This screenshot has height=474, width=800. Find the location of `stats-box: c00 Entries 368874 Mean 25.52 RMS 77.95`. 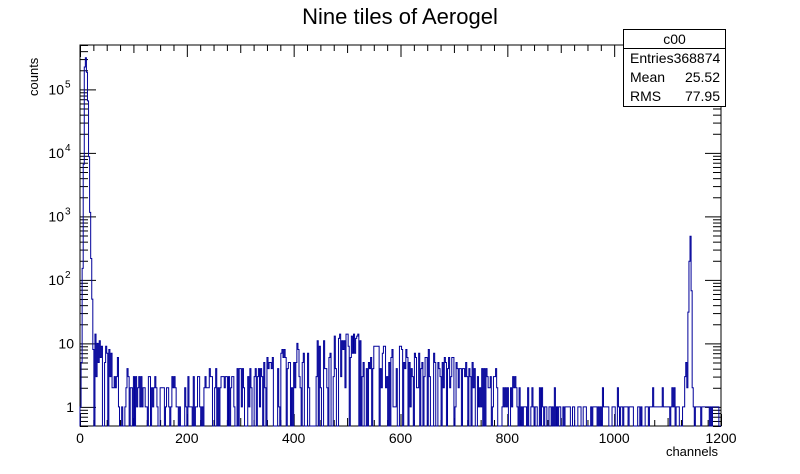

stats-box: c00 Entries 368874 Mean 25.52 RMS 77.95 is located at coordinates (674, 68).